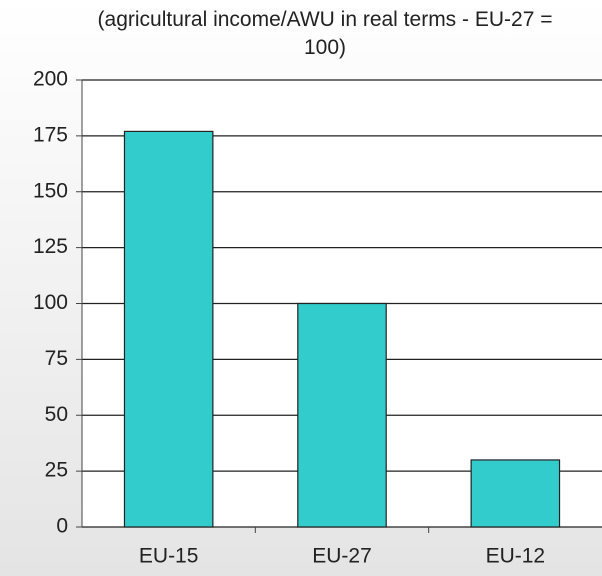  What do you see at coordinates (50, 79) in the screenshot?
I see `y-tick-label: 200` at bounding box center [50, 79].